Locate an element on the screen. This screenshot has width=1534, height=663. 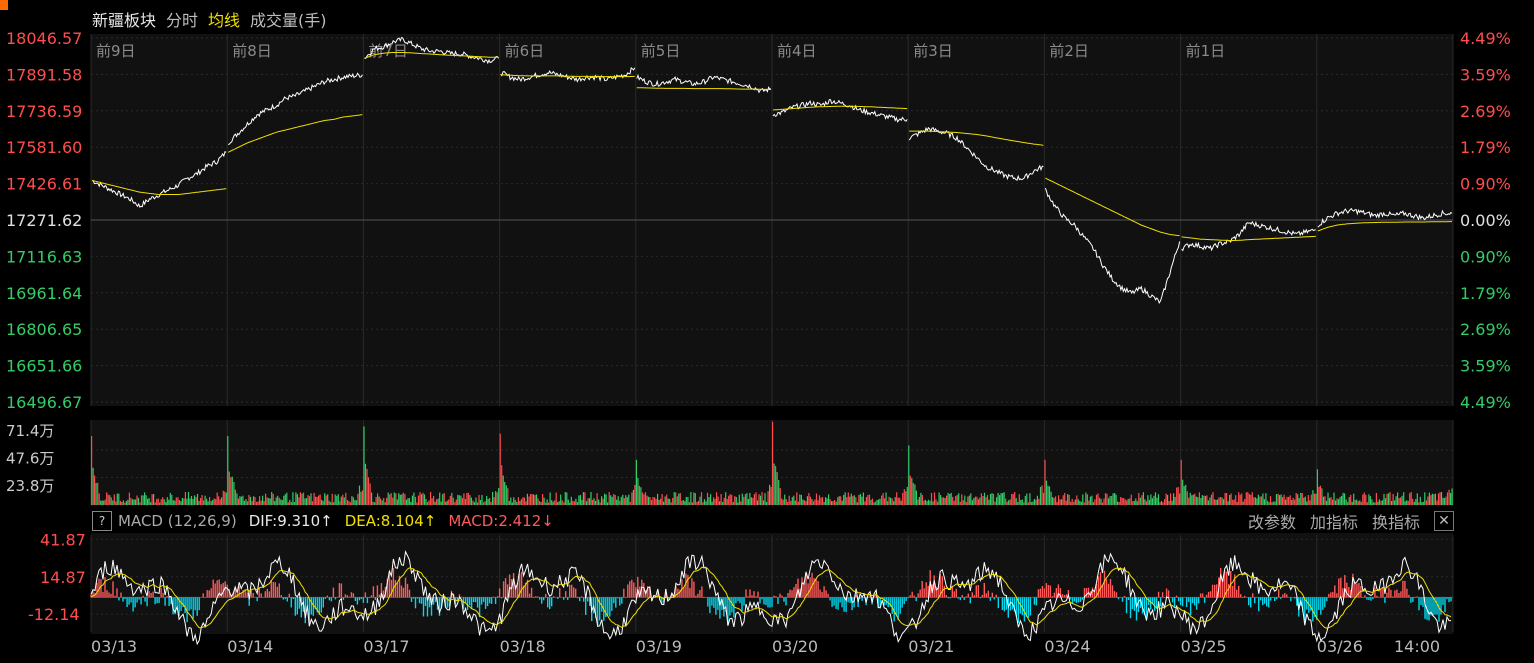
tab-volume: 成交量(手) is located at coordinates (288, 20).